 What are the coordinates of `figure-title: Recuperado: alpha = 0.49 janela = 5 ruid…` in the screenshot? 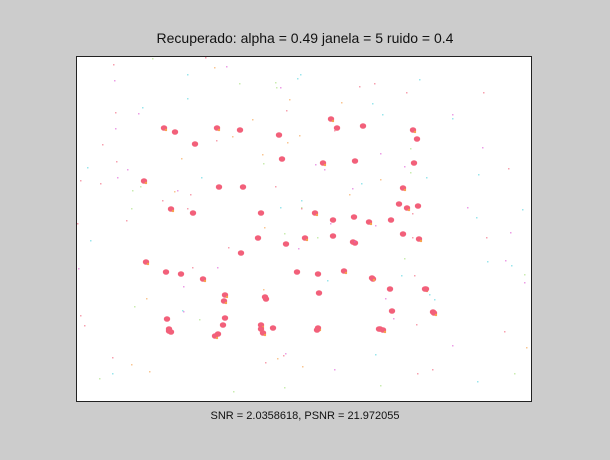 It's located at (305, 38).